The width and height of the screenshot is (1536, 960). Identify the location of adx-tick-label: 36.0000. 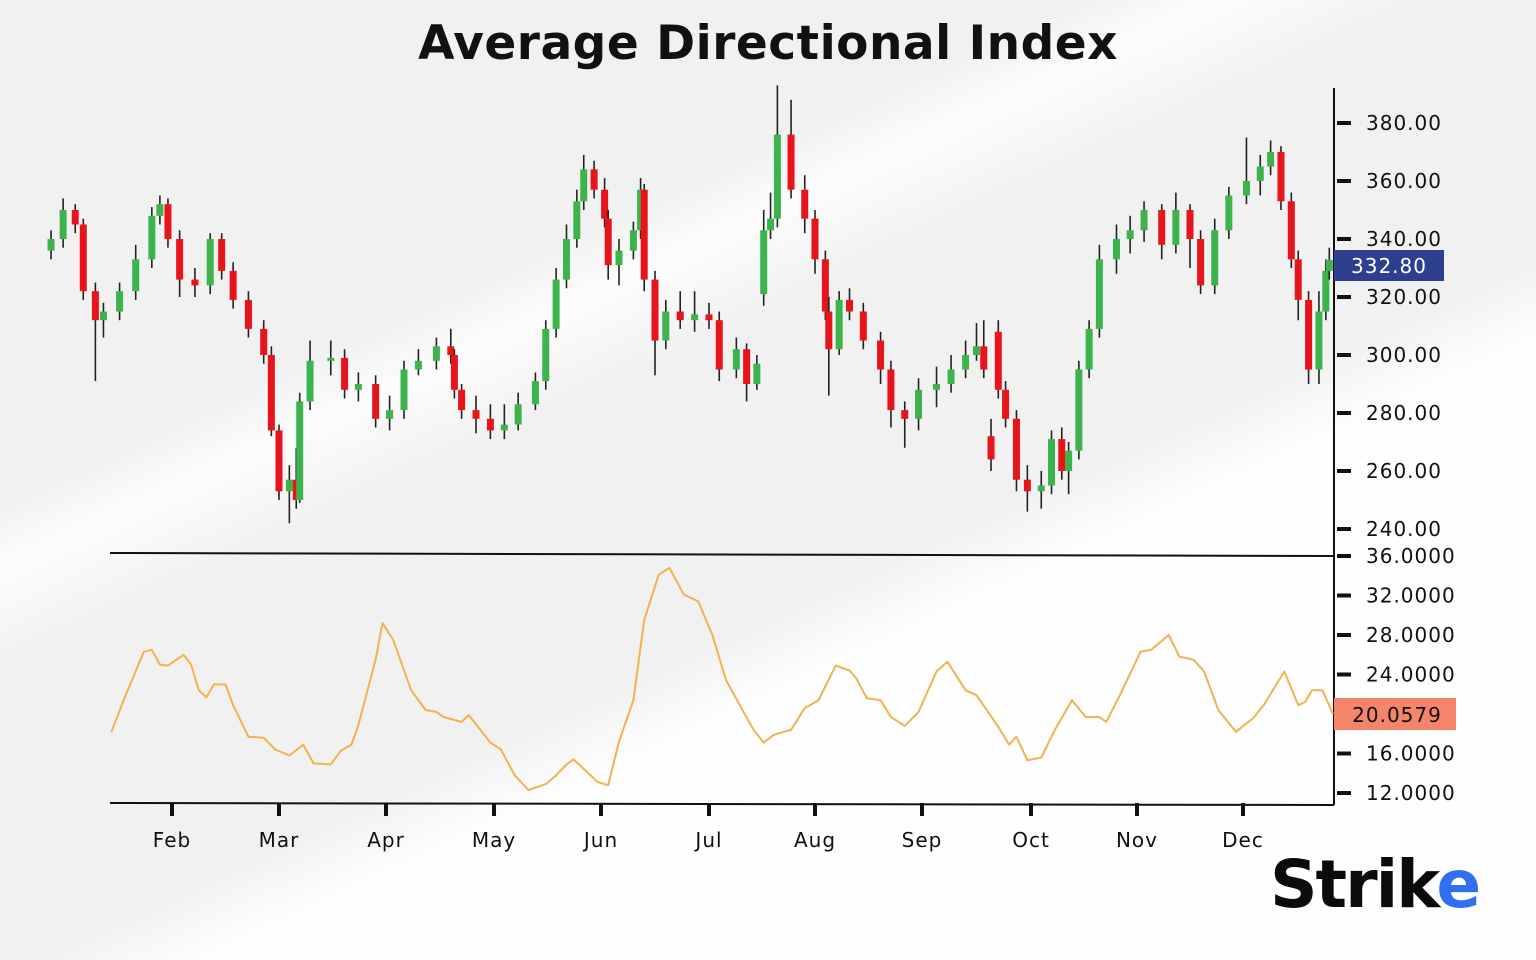
(1411, 556).